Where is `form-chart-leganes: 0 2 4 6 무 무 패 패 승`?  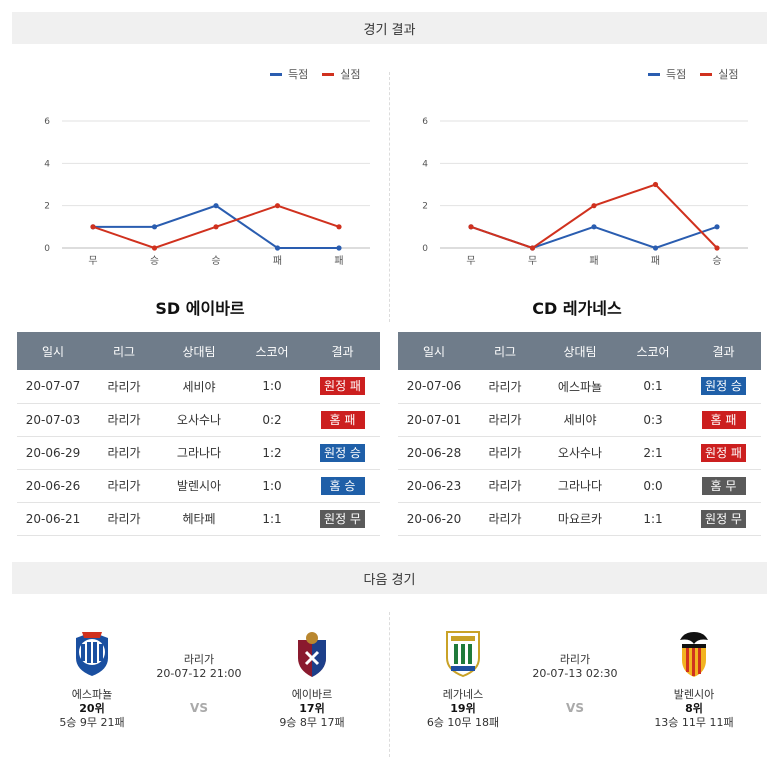 form-chart-leganes: 0 2 4 6 무 무 패 패 승 is located at coordinates (585, 192).